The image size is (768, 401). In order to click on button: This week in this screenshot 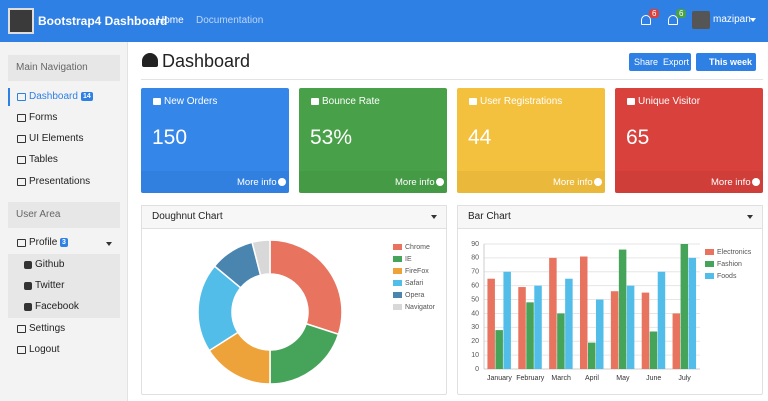, I will do `click(731, 62)`.